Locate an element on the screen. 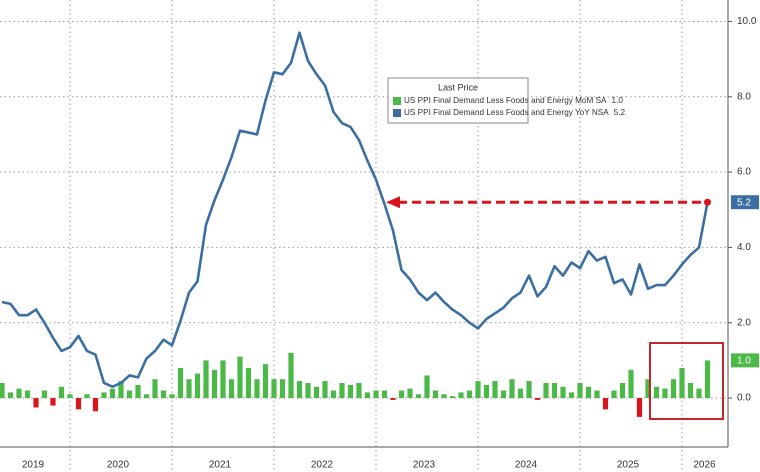 This screenshot has height=472, width=760. arrow-dot is located at coordinates (707, 202).